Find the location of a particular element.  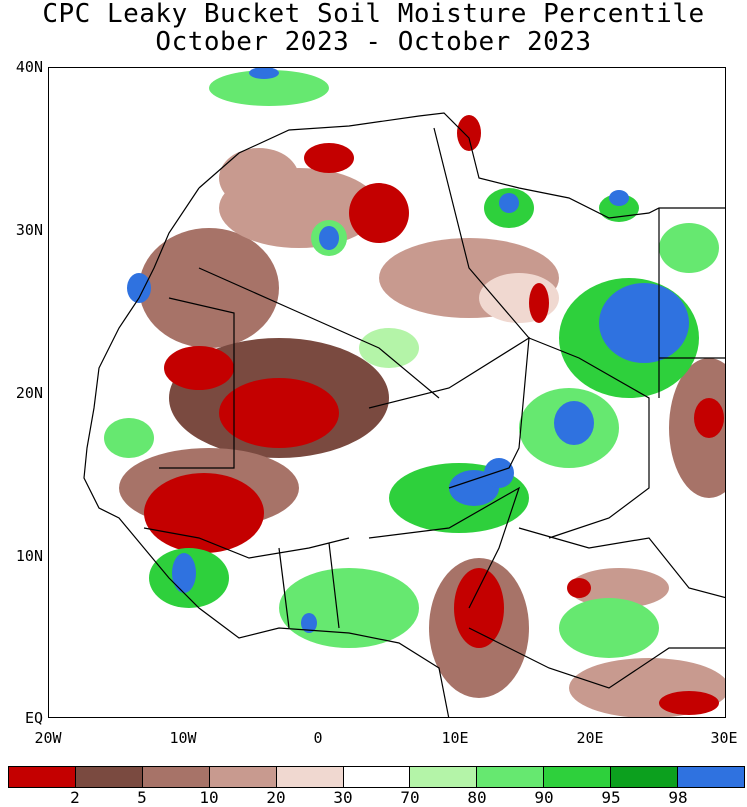

border-car is located at coordinates (621, 563).